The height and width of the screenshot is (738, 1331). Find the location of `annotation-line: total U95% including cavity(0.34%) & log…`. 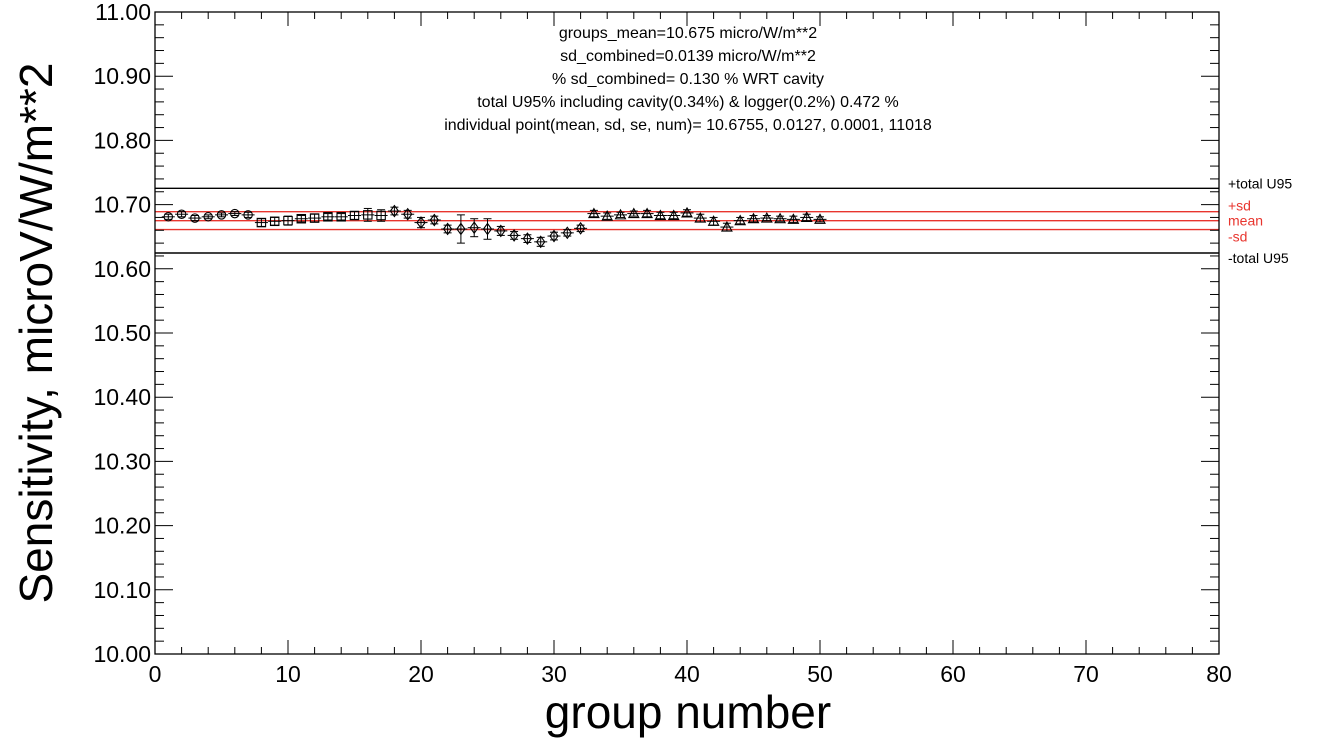

annotation-line: total U95% including cavity(0.34%) & log… is located at coordinates (688, 102).